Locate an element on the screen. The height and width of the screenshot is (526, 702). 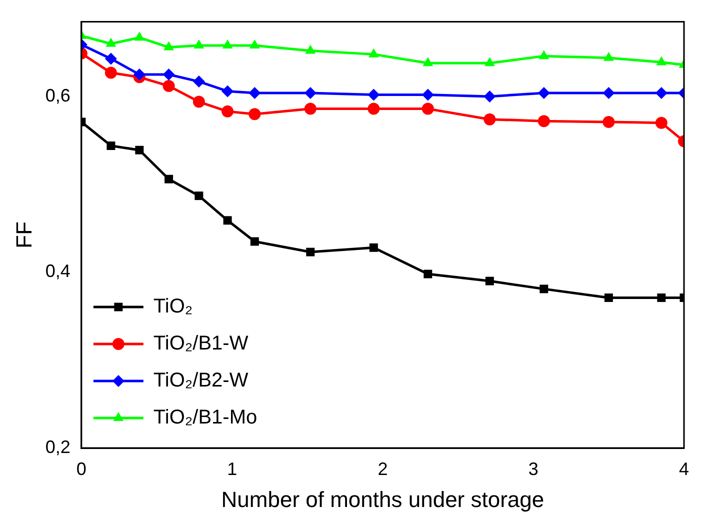
legend-label: TiO₂/B1-W is located at coordinates (200, 343).